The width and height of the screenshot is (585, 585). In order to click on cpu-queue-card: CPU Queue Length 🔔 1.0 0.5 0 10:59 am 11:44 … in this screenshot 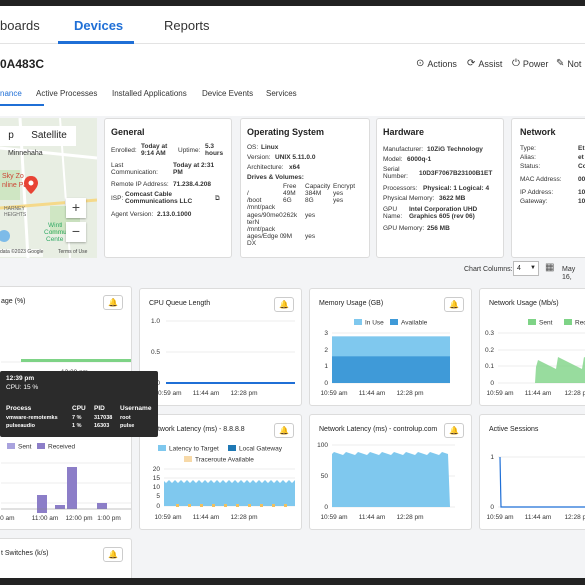, I will do `click(220, 347)`.